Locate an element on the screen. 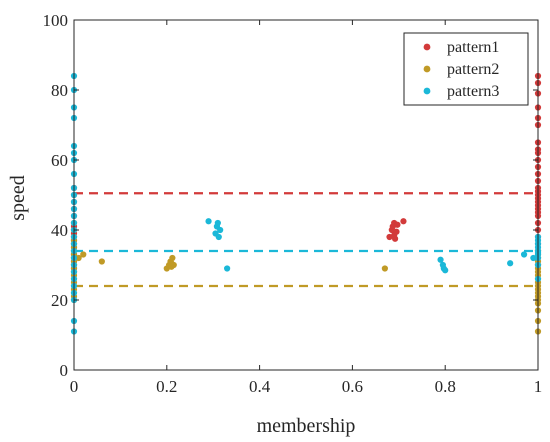 The height and width of the screenshot is (442, 550). legend-label-pattern2: pattern2 is located at coordinates (473, 69).